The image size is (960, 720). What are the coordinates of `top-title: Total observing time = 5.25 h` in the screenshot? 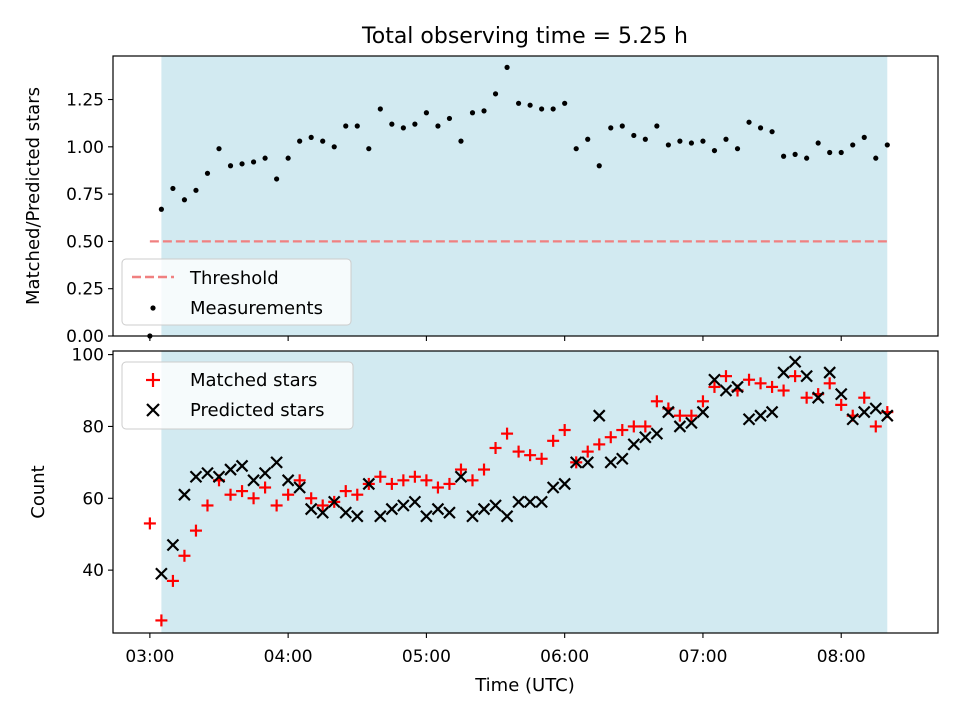 It's located at (524, 36).